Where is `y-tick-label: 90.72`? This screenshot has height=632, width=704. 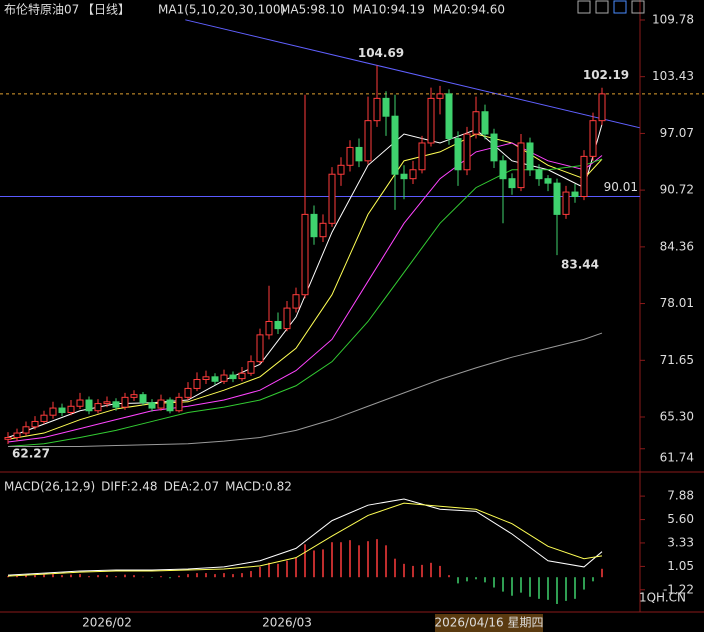 y-tick-label: 90.72 is located at coordinates (677, 190).